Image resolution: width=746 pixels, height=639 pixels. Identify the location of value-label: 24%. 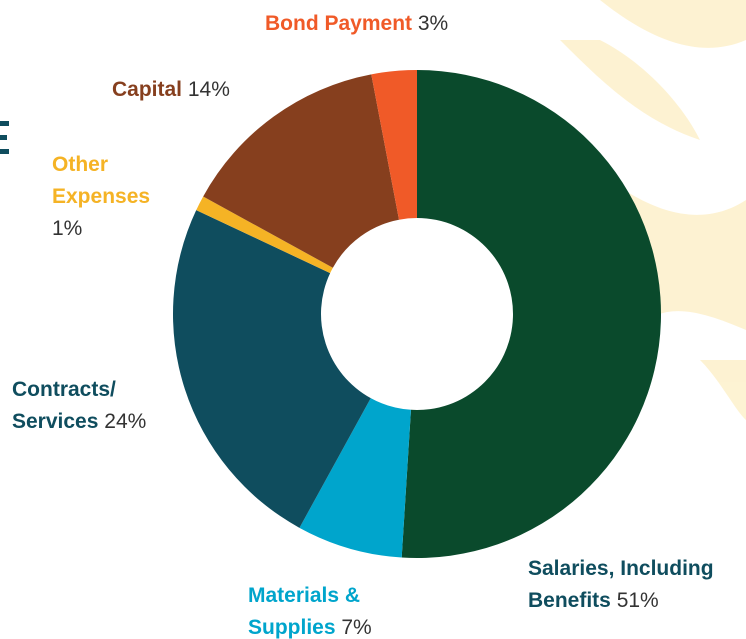
(125, 421).